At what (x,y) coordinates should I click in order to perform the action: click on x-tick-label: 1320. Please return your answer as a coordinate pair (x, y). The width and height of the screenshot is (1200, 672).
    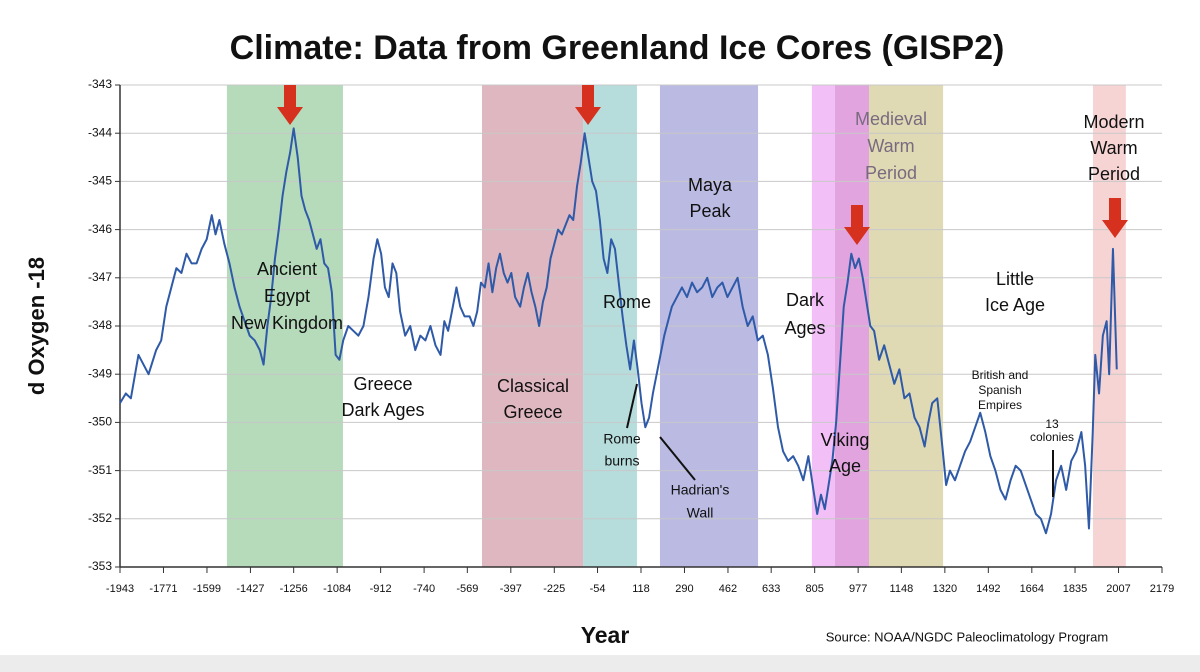
    Looking at the image, I should click on (945, 589).